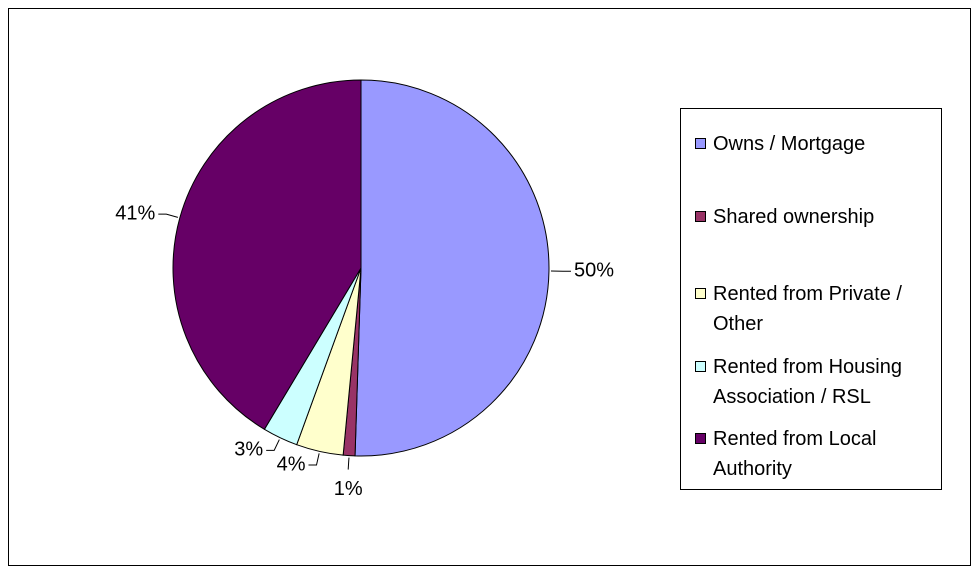 The height and width of the screenshot is (576, 979). I want to click on data-label: 50%, so click(594, 270).